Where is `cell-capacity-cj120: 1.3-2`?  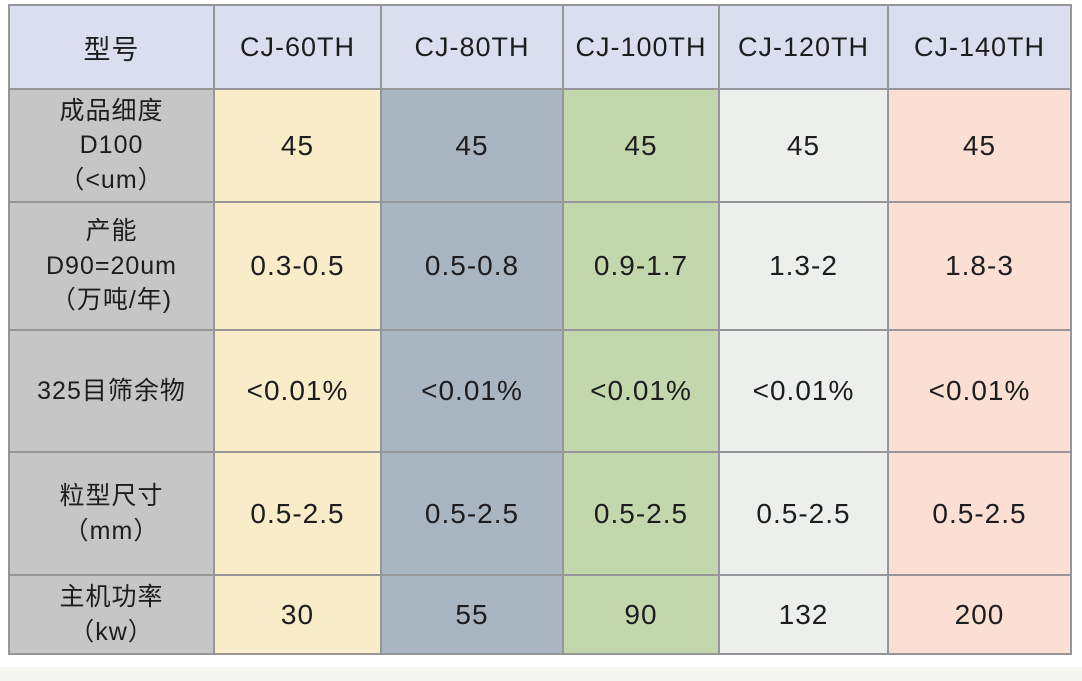 cell-capacity-cj120: 1.3-2 is located at coordinates (803, 266).